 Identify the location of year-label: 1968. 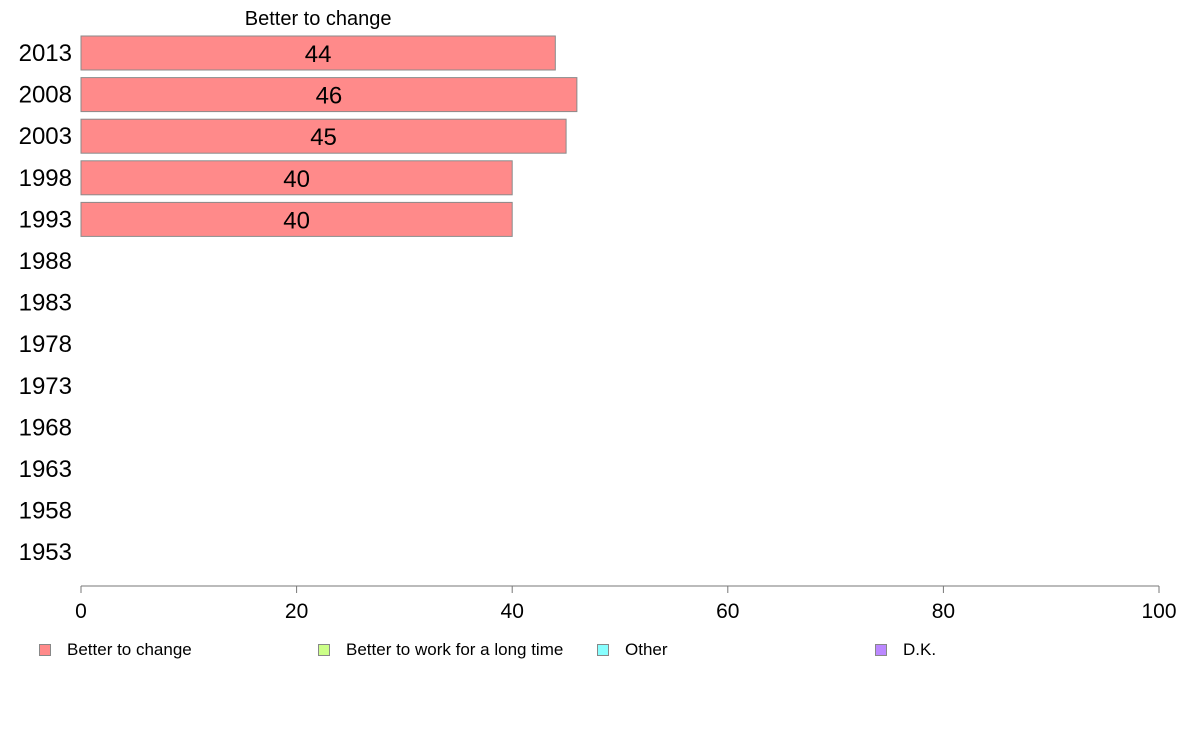
(45, 427).